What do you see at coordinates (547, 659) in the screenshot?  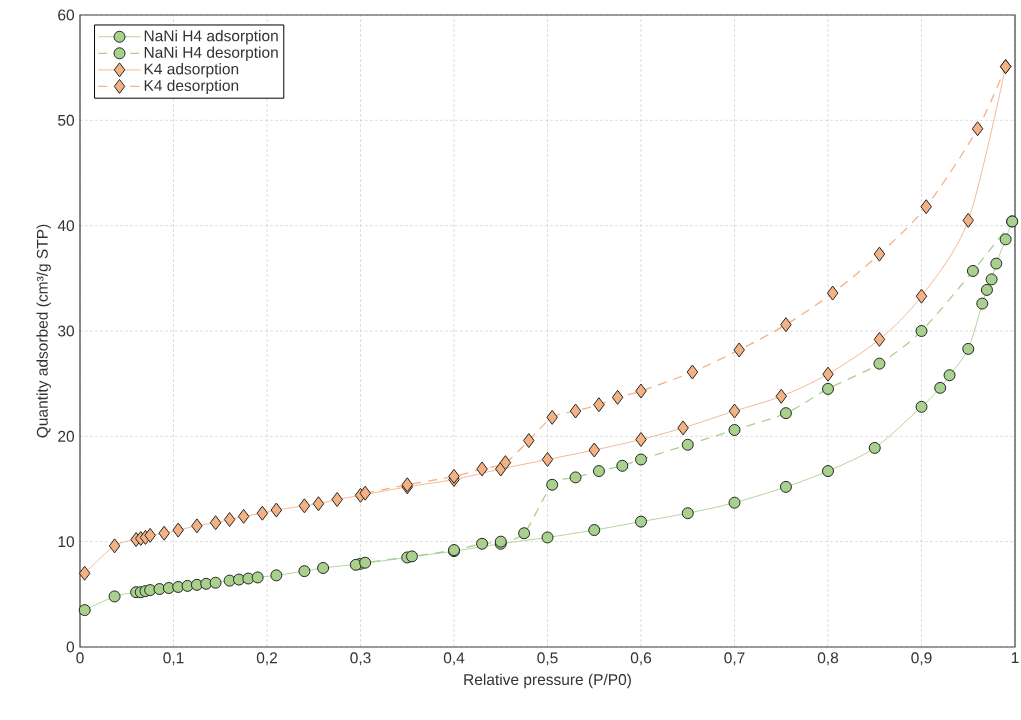 I see `x-tick-label: 0,5` at bounding box center [547, 659].